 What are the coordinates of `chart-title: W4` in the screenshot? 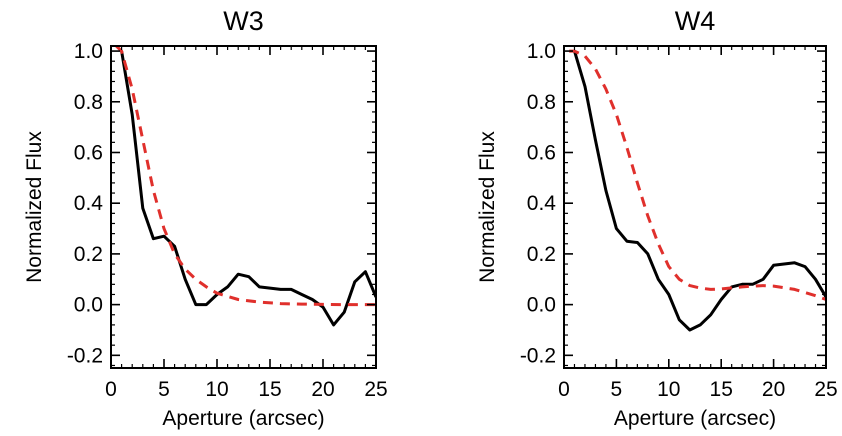 It's located at (695, 21).